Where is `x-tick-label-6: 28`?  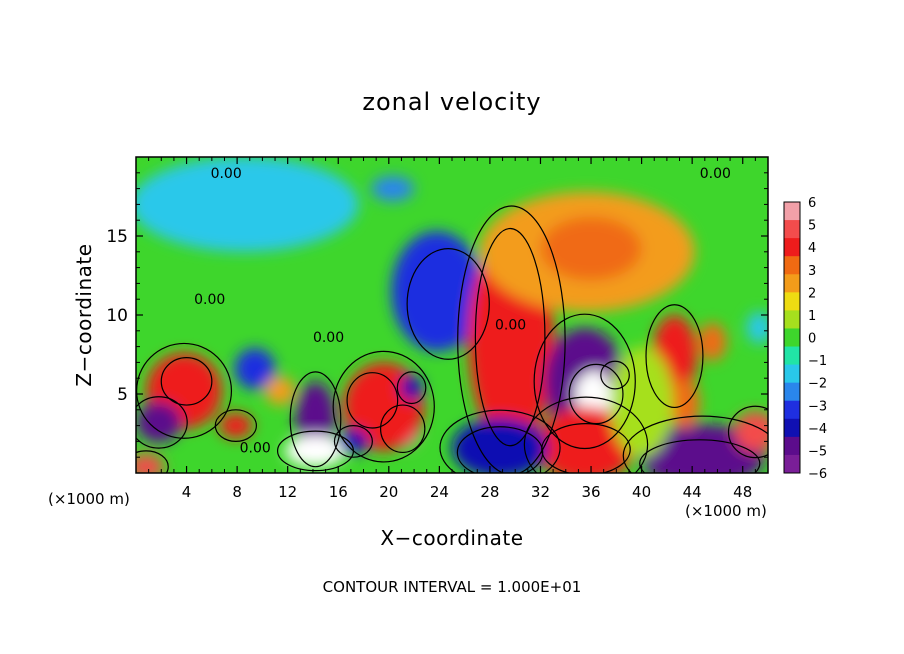
x-tick-label-6: 28 is located at coordinates (489, 492).